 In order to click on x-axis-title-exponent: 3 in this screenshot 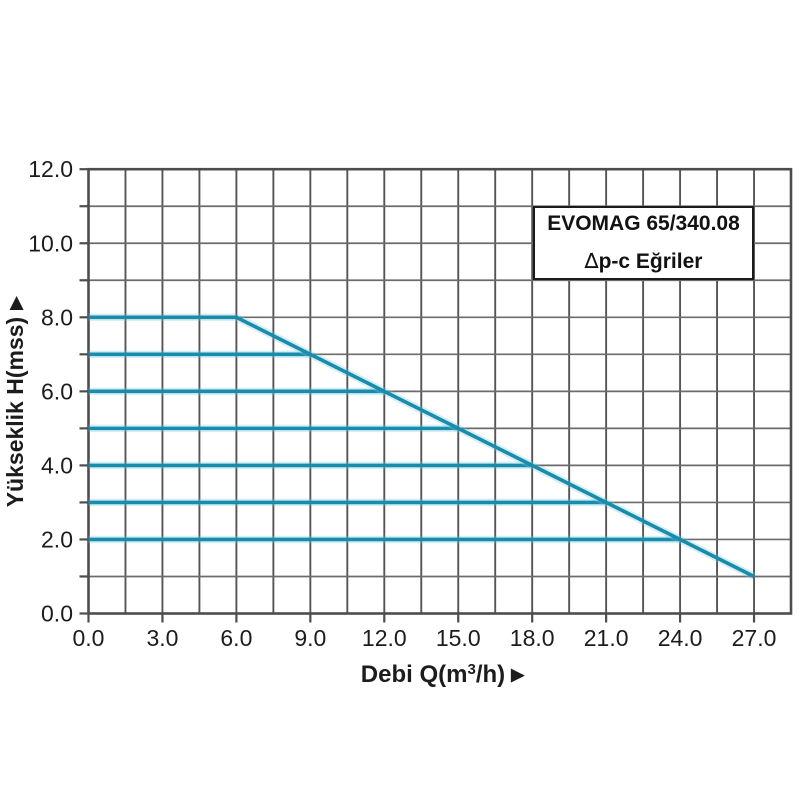, I will do `click(471, 669)`.